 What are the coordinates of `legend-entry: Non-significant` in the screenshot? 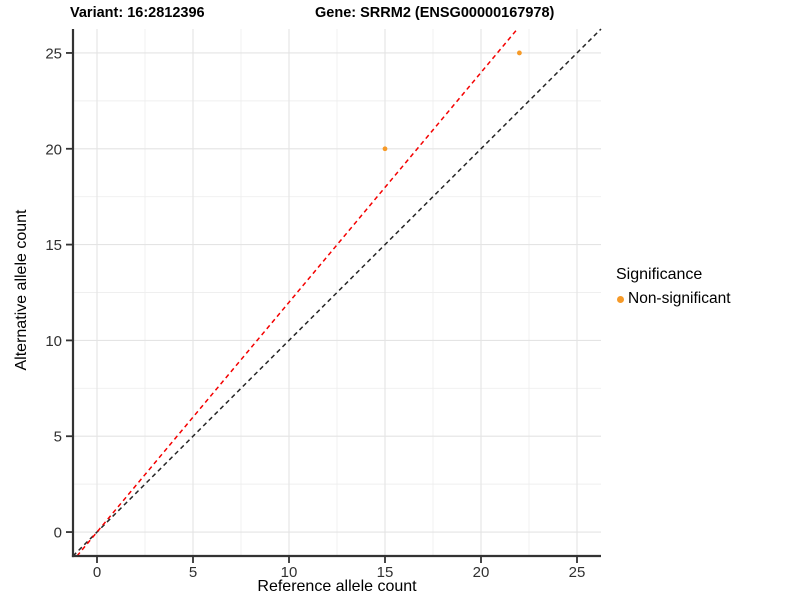 It's located at (674, 299).